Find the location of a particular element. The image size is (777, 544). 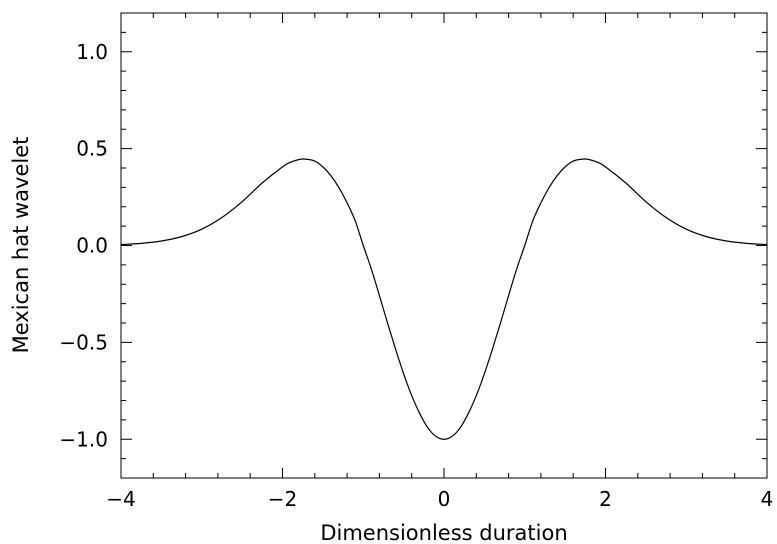

y-axis-label: Mexican hat wavelet is located at coordinates (21, 245).